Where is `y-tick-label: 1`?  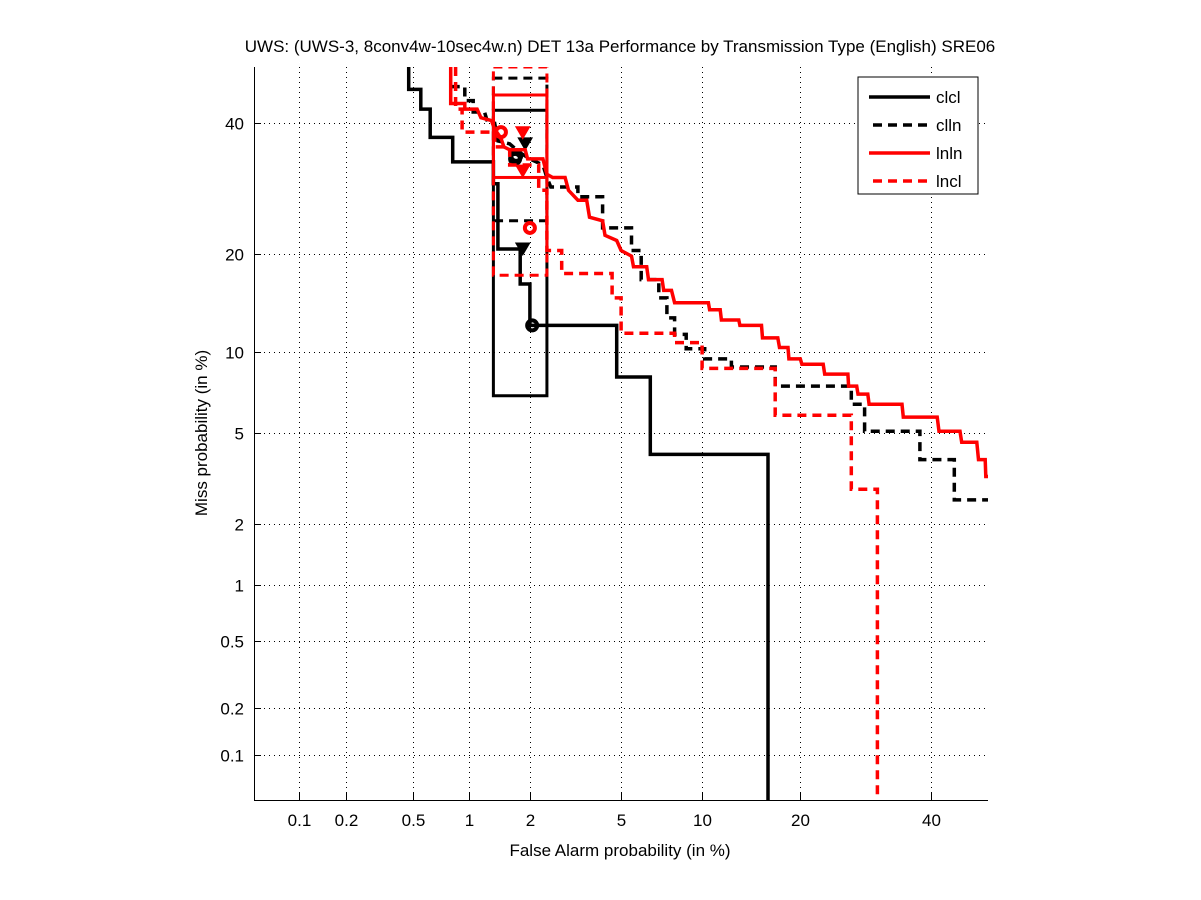 y-tick-label: 1 is located at coordinates (239, 586).